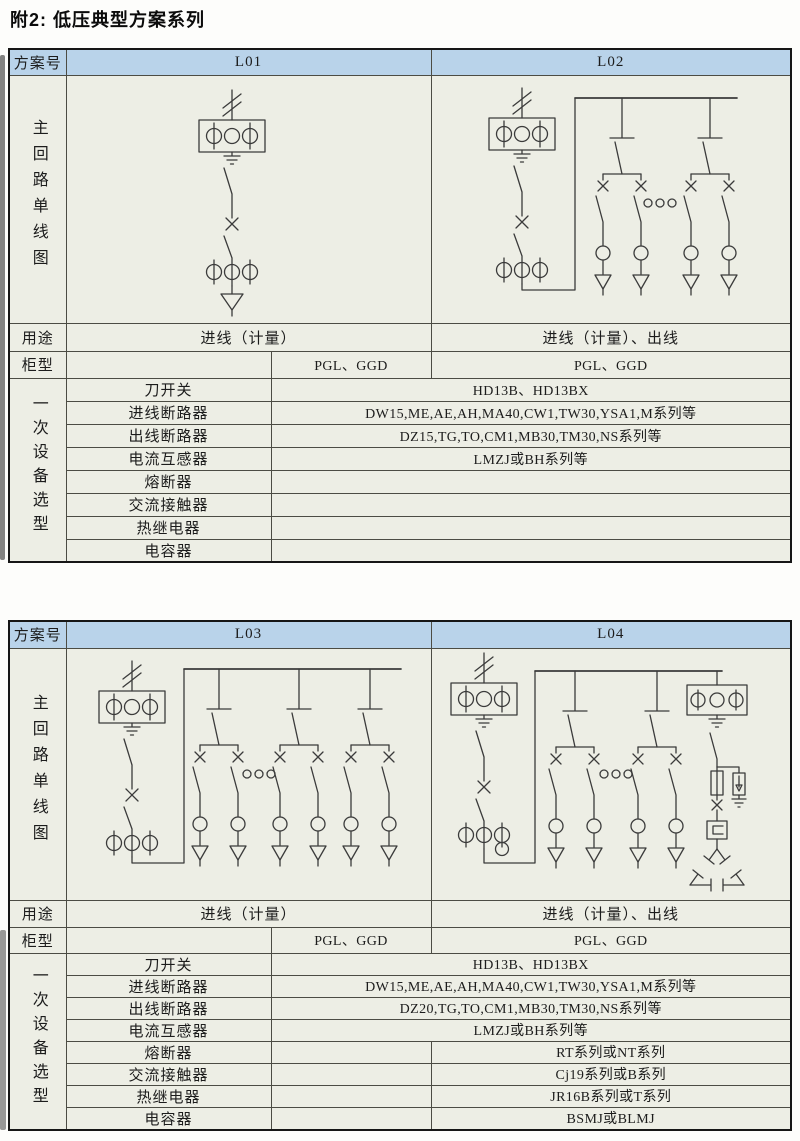 This screenshot has width=800, height=1141. What do you see at coordinates (351, 940) in the screenshot?
I see `cabinet-value-l03: PGL、GGD` at bounding box center [351, 940].